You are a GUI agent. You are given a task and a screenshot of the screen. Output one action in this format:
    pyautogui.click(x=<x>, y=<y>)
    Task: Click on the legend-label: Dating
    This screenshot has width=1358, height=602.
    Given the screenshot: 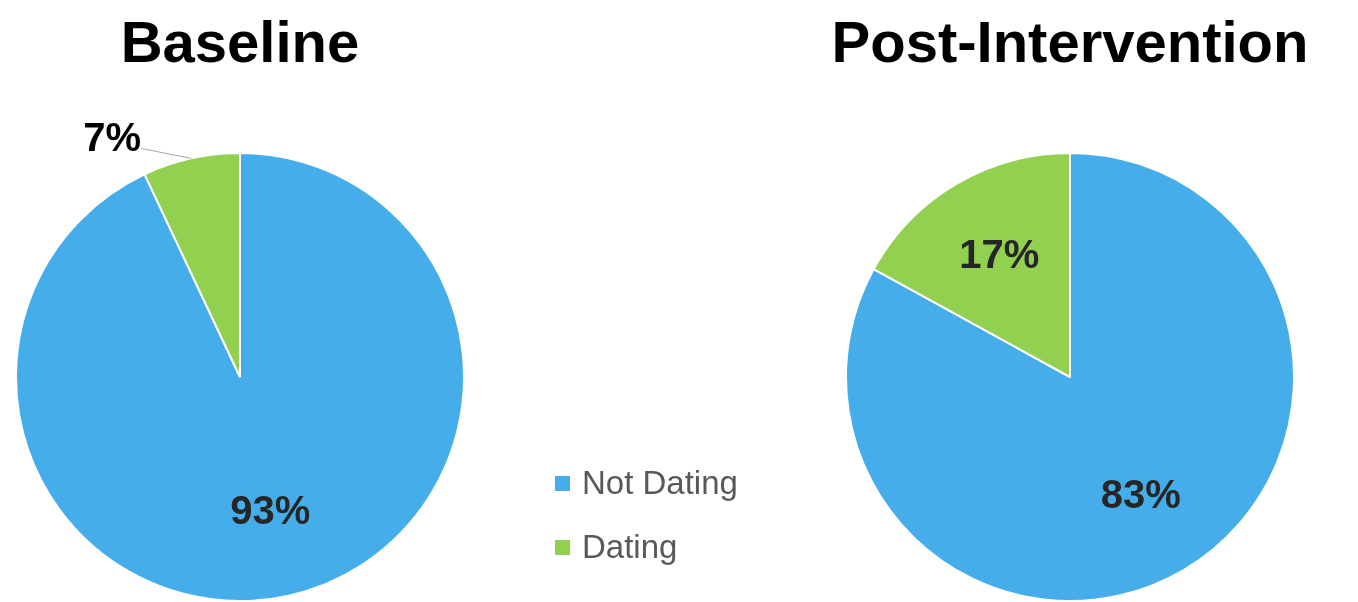 What is the action you would take?
    pyautogui.click(x=630, y=547)
    